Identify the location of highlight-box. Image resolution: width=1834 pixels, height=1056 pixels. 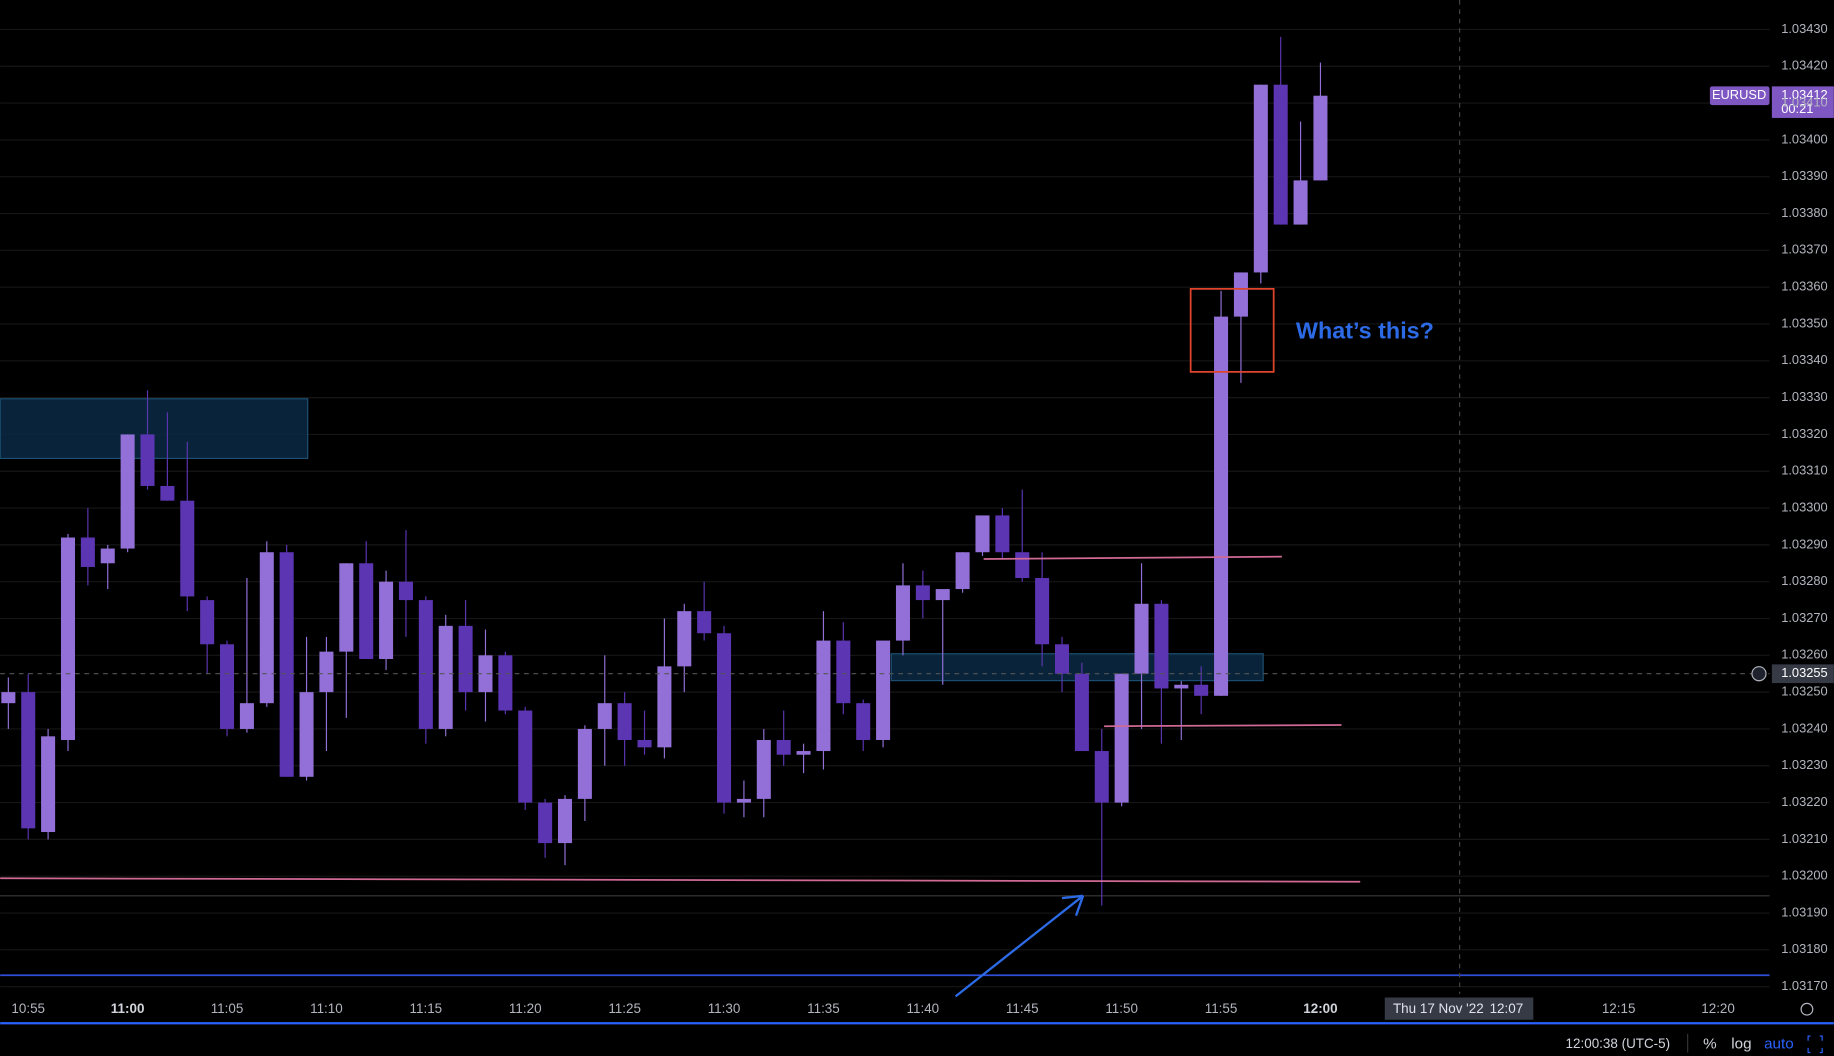
(1232, 330).